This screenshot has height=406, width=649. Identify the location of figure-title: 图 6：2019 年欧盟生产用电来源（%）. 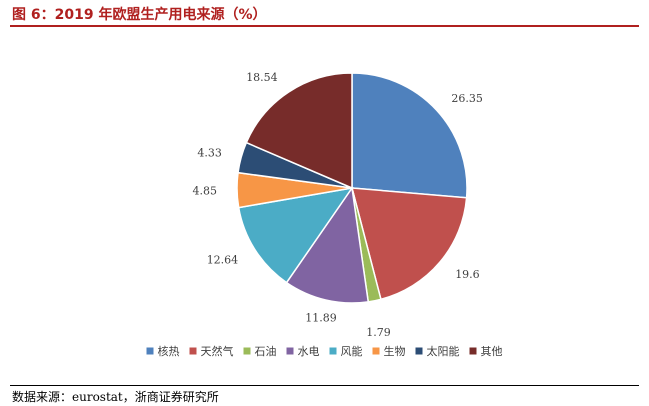
(139, 15).